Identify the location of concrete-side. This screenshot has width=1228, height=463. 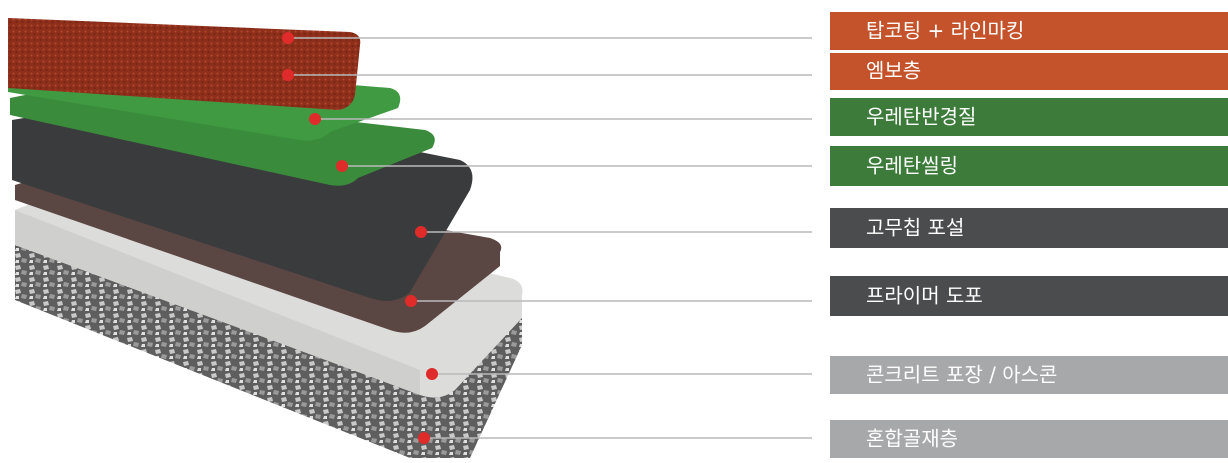
(217, 302).